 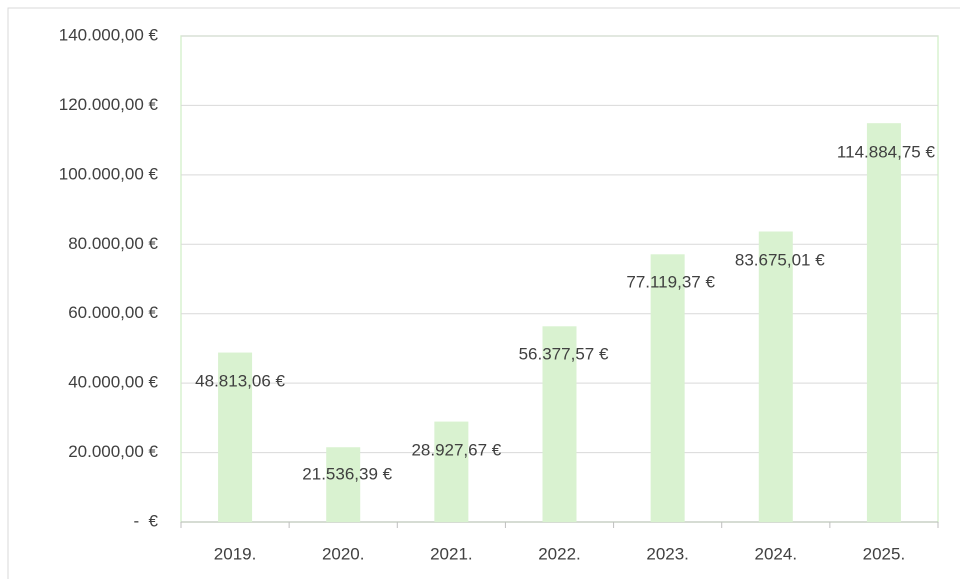 I want to click on data-label: 21.536,39 €, so click(x=347, y=473).